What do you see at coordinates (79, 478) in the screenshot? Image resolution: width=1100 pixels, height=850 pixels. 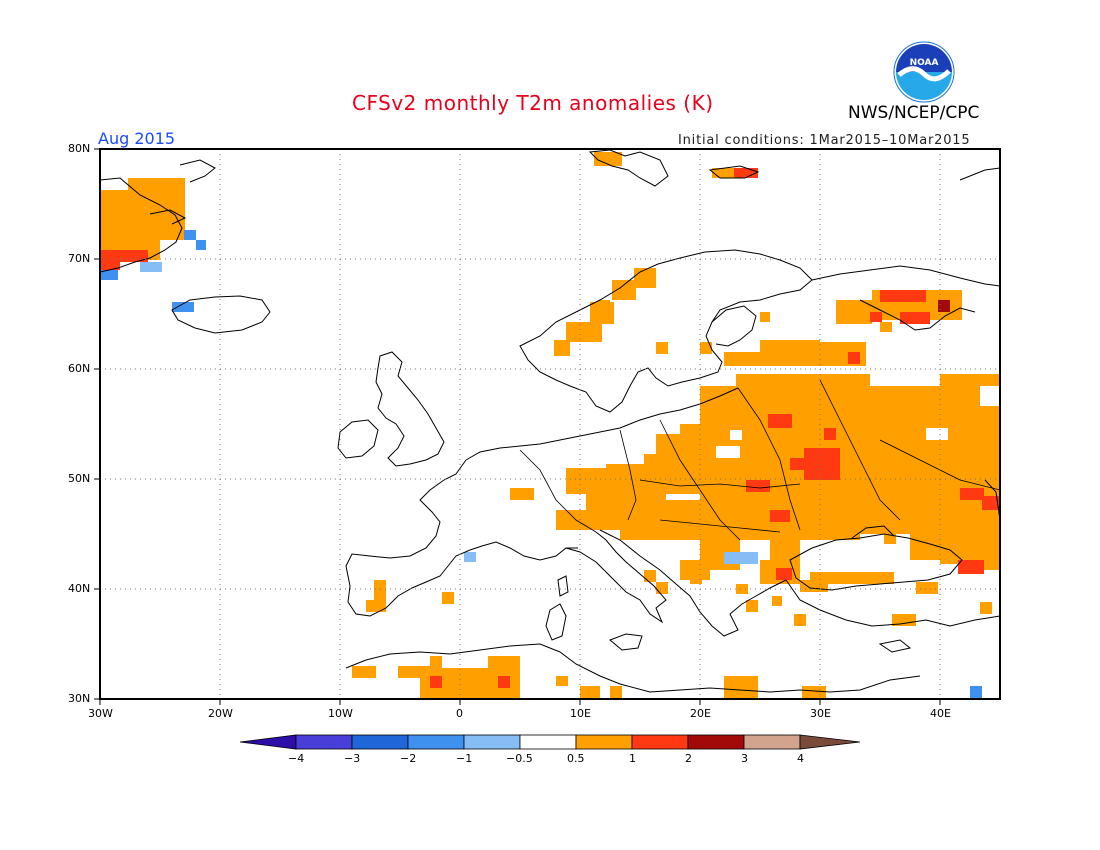 I see `lat-label-50n: 50N` at bounding box center [79, 478].